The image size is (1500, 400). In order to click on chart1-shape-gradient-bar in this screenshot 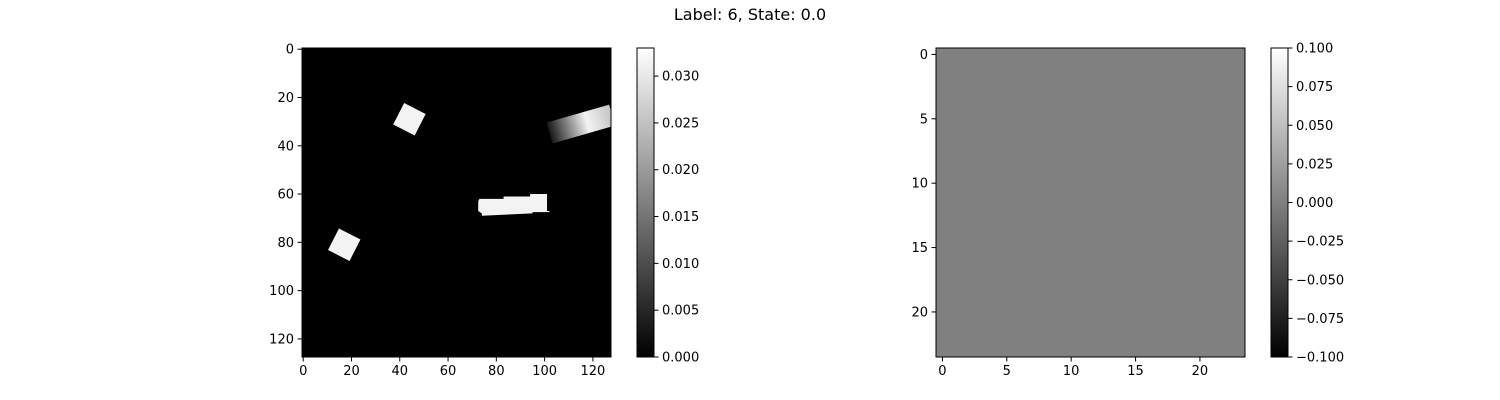, I will do `click(578, 124)`.